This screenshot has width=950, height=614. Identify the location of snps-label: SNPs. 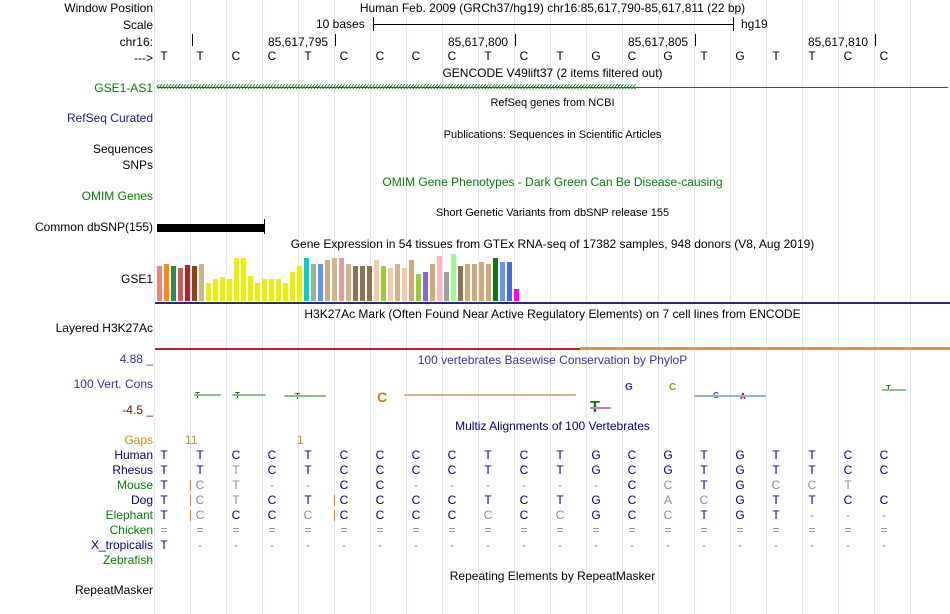
(137, 165).